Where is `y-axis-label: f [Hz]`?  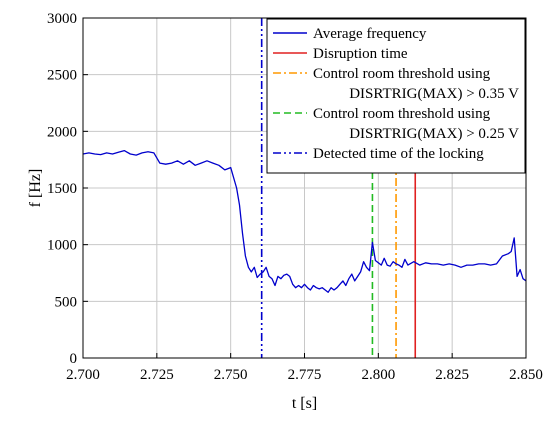
y-axis-label: f [Hz] is located at coordinates (35, 188).